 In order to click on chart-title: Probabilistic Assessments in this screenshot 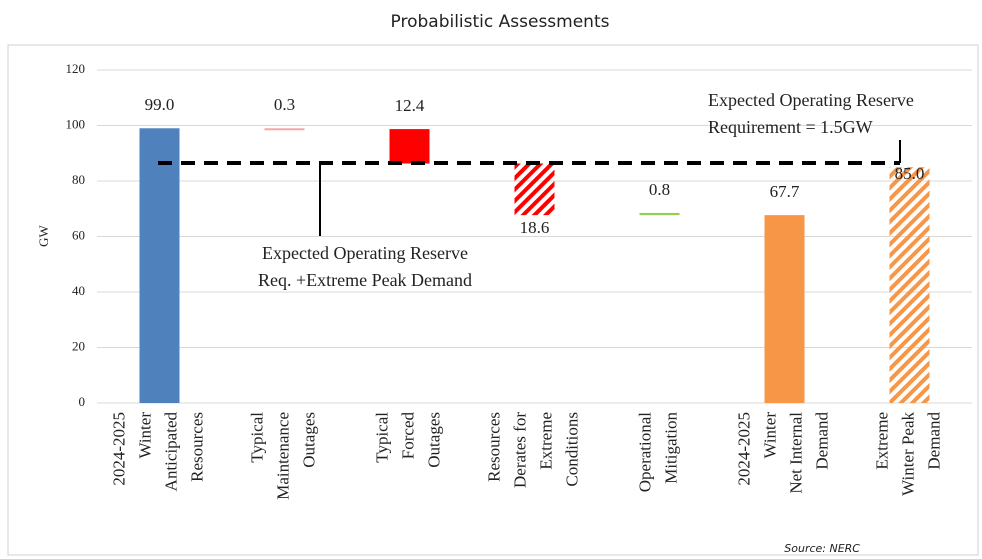, I will do `click(500, 22)`.